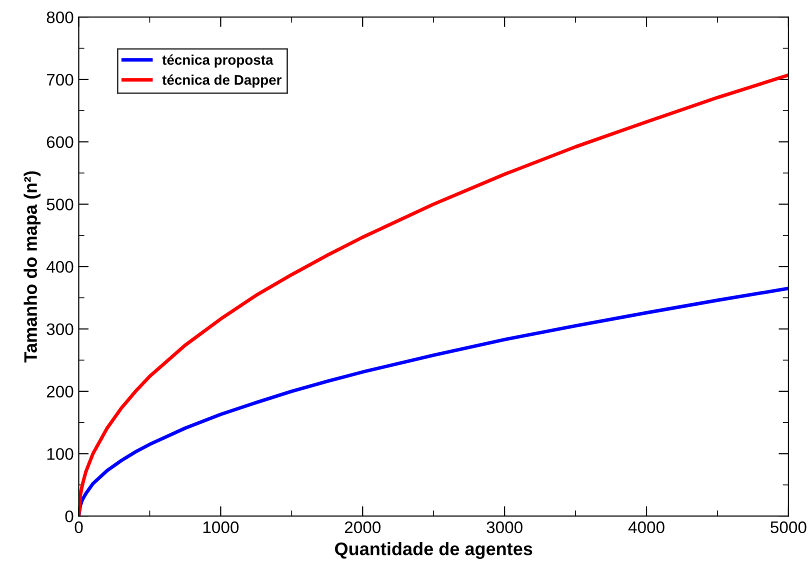 The image size is (812, 569). I want to click on y-tick-label: 800, so click(60, 17).